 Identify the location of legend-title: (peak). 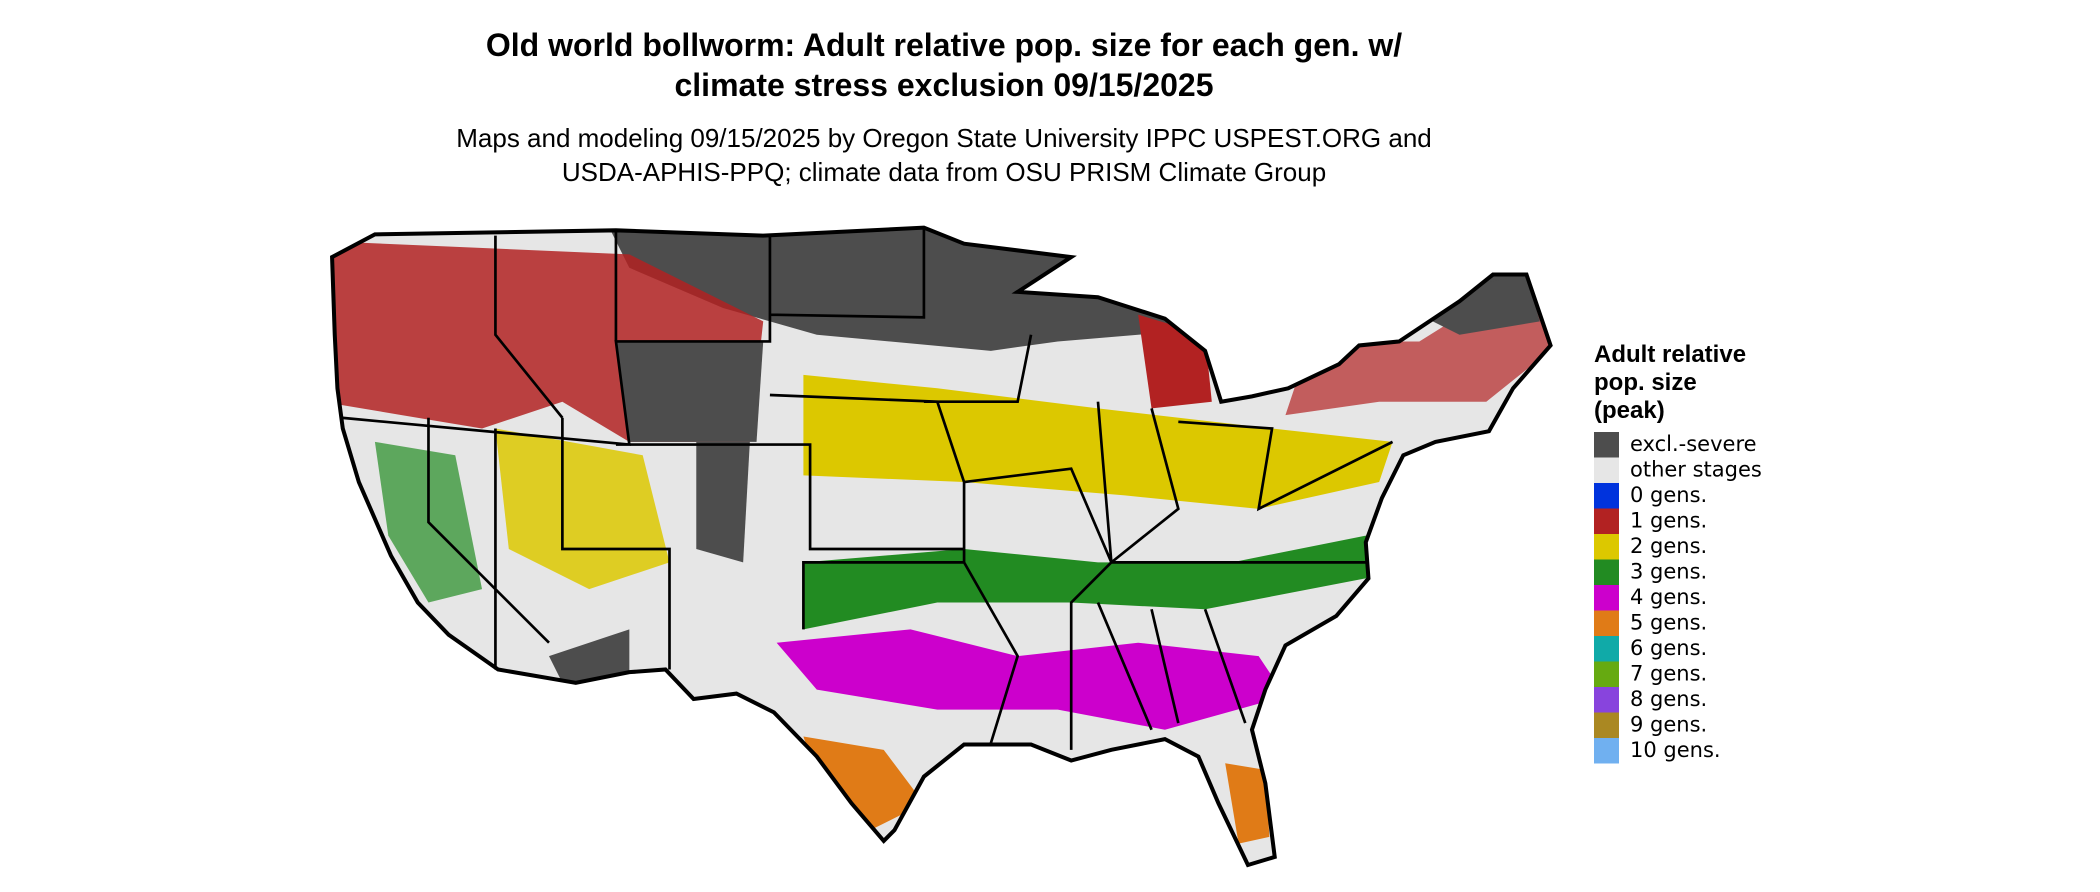
(1629, 410).